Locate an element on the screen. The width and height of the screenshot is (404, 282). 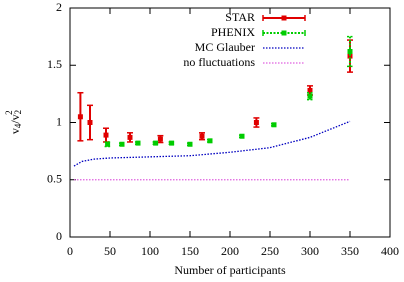
x-tick-label: 200 is located at coordinates (230, 251).